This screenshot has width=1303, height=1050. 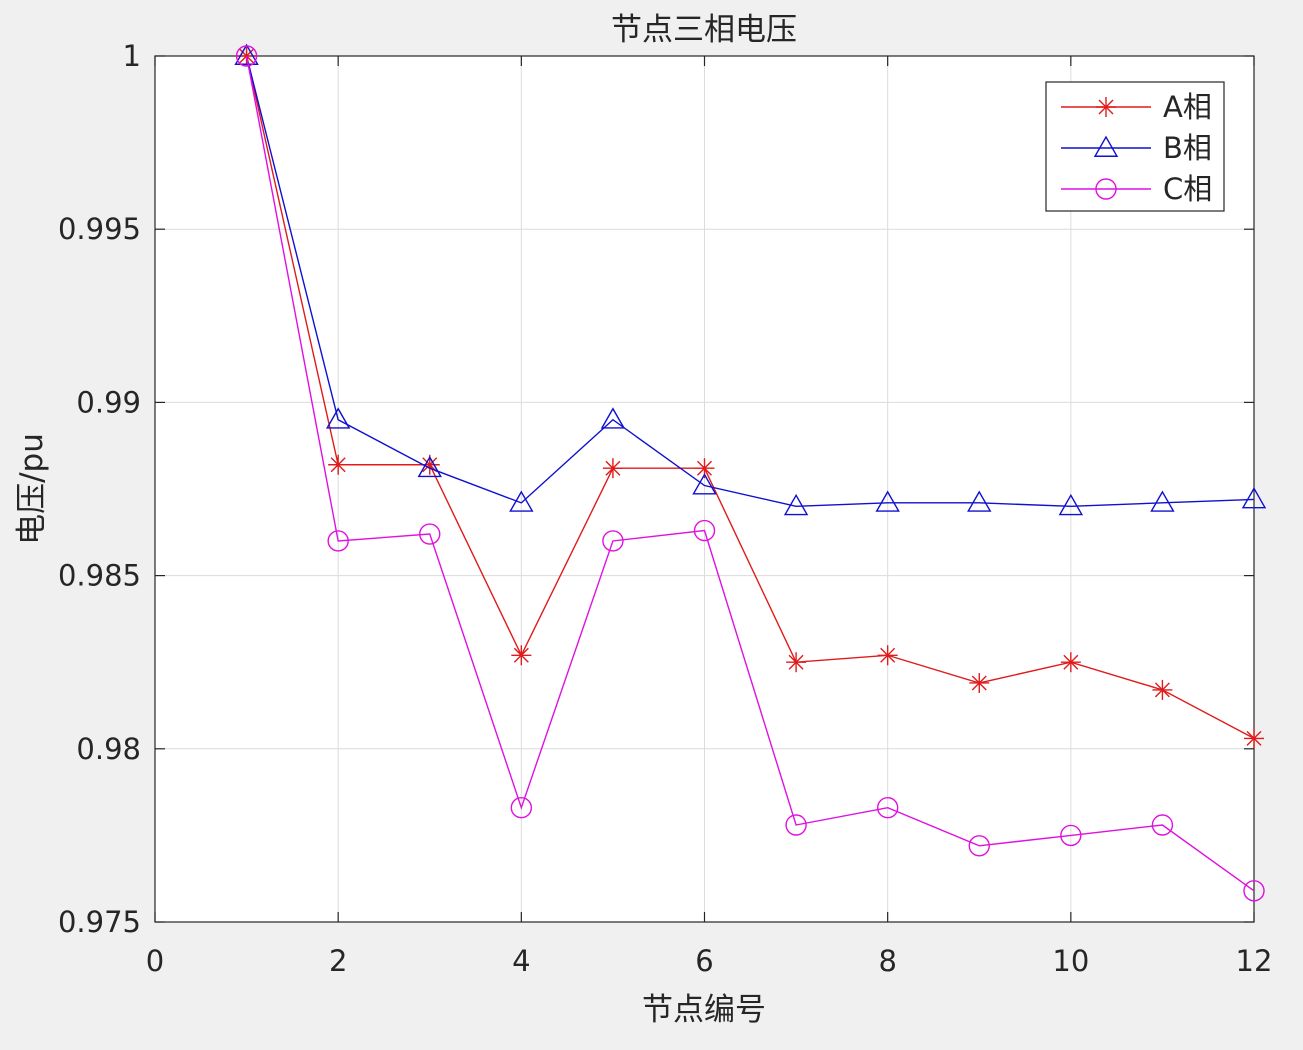 What do you see at coordinates (99, 229) in the screenshot?
I see `y-tick-label: 0.995` at bounding box center [99, 229].